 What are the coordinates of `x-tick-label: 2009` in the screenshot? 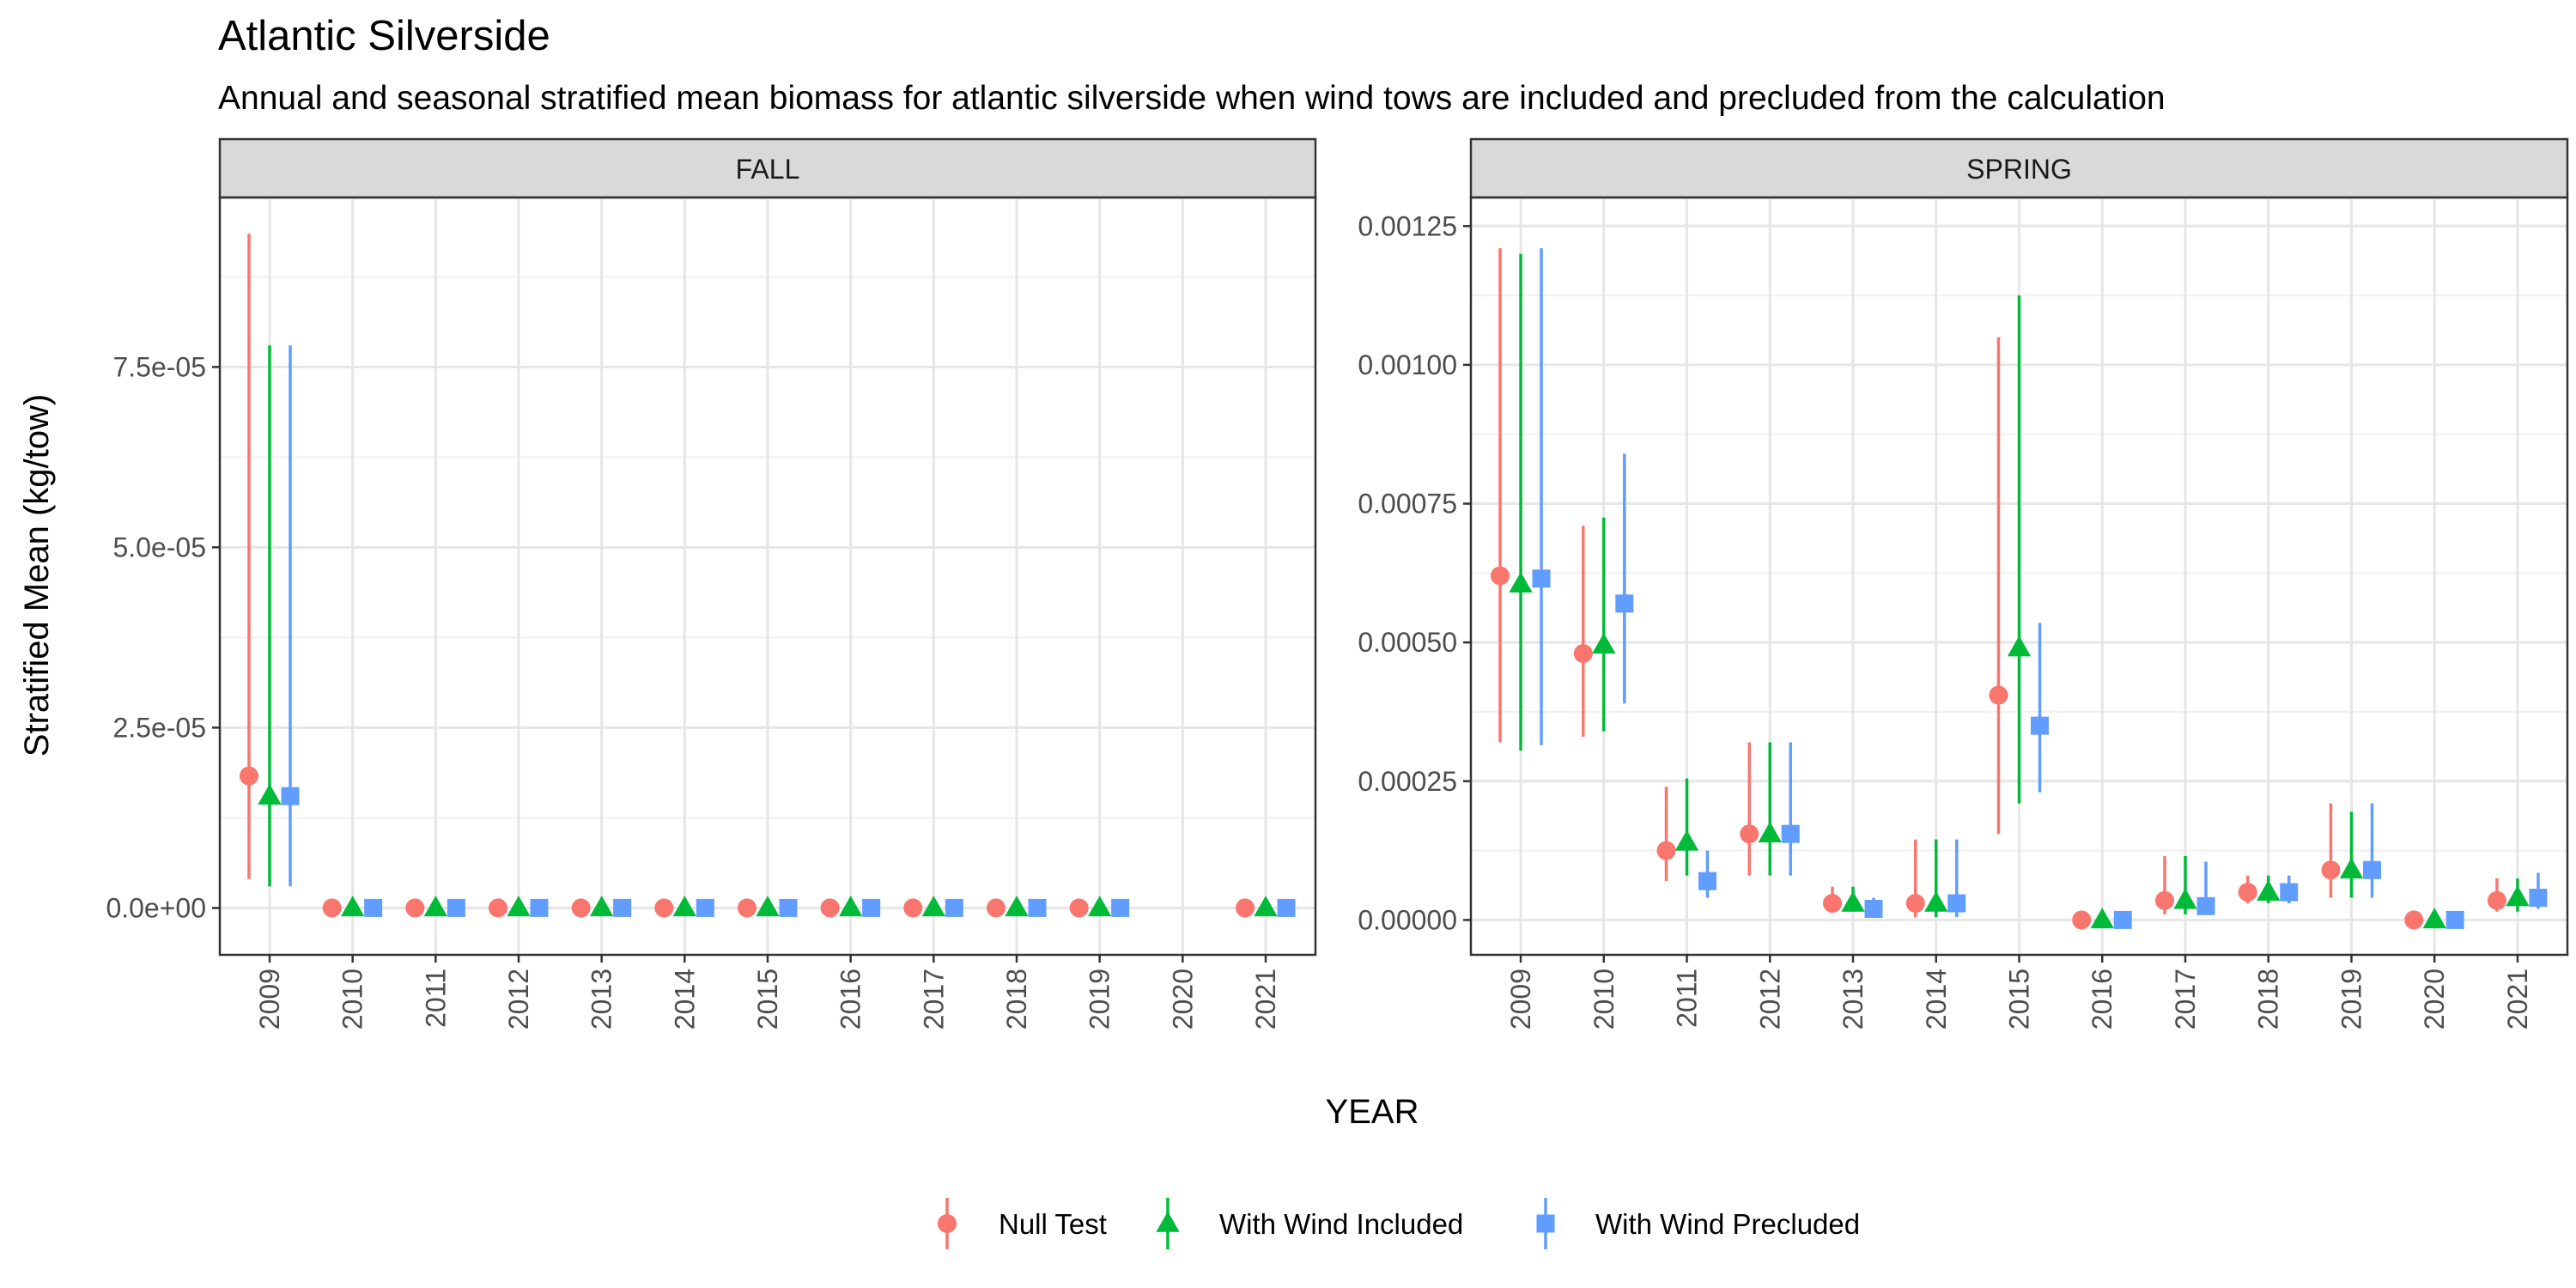 It's located at (1521, 999).